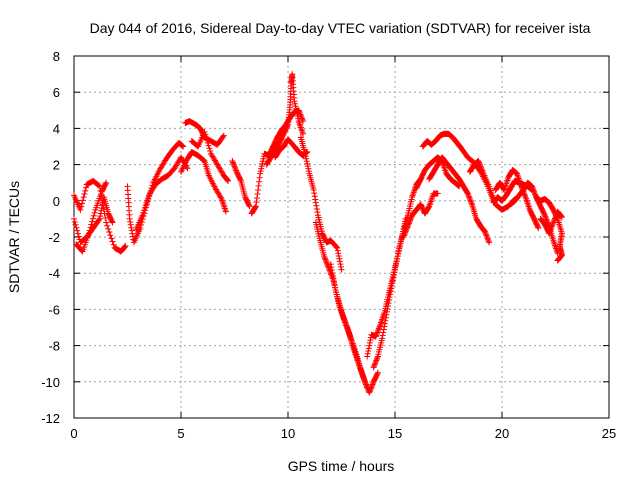 The height and width of the screenshot is (480, 640). What do you see at coordinates (54, 346) in the screenshot?
I see `y-tick-label: -8` at bounding box center [54, 346].